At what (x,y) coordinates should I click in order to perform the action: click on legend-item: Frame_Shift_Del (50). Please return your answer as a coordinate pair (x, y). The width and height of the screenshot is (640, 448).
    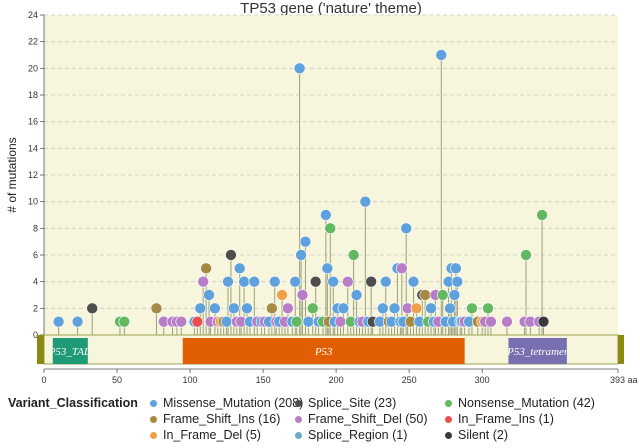
    Looking at the image, I should click on (361, 419).